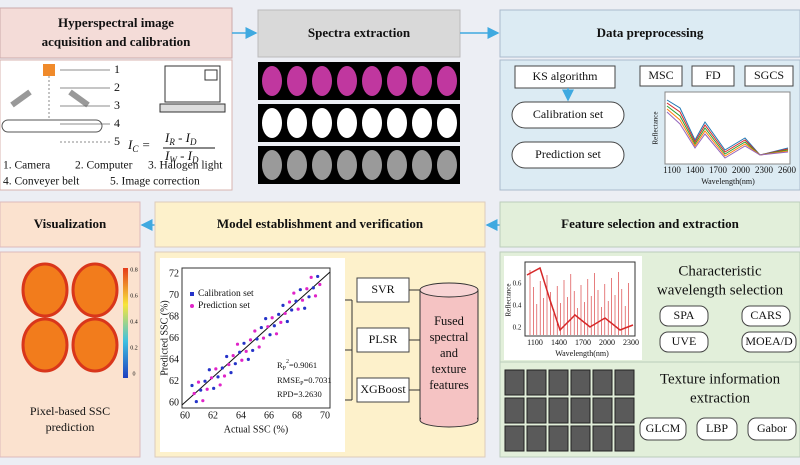 The width and height of the screenshot is (800, 465). What do you see at coordinates (70, 223) in the screenshot?
I see `header-title: Visualization` at bounding box center [70, 223].